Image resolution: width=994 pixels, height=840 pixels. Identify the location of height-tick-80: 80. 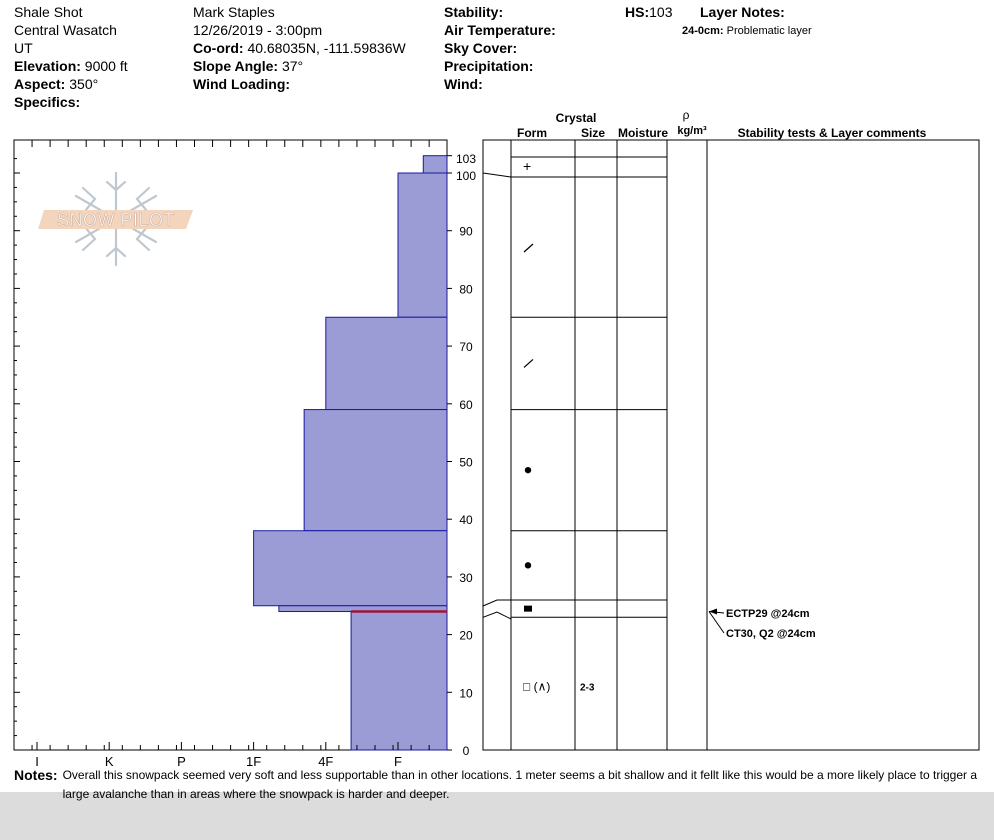
(466, 289).